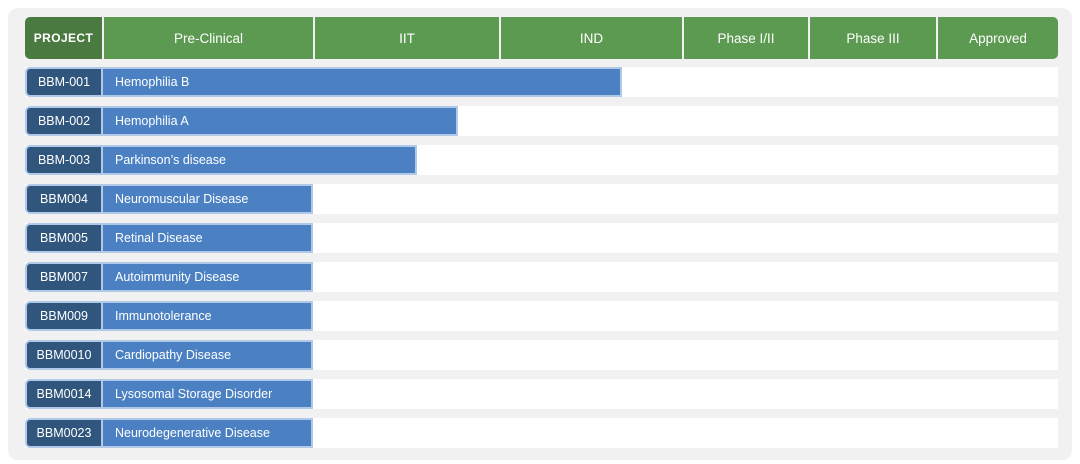  What do you see at coordinates (65, 277) in the screenshot?
I see `project-id: BBM007` at bounding box center [65, 277].